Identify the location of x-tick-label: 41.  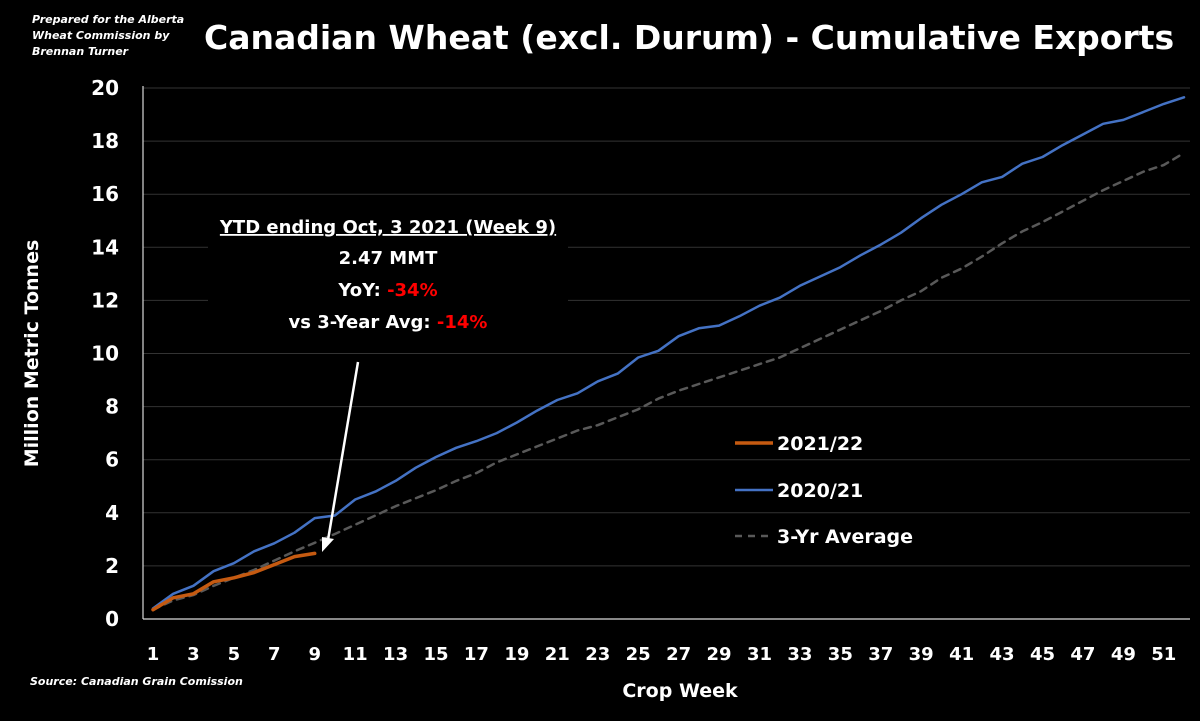
(961, 654).